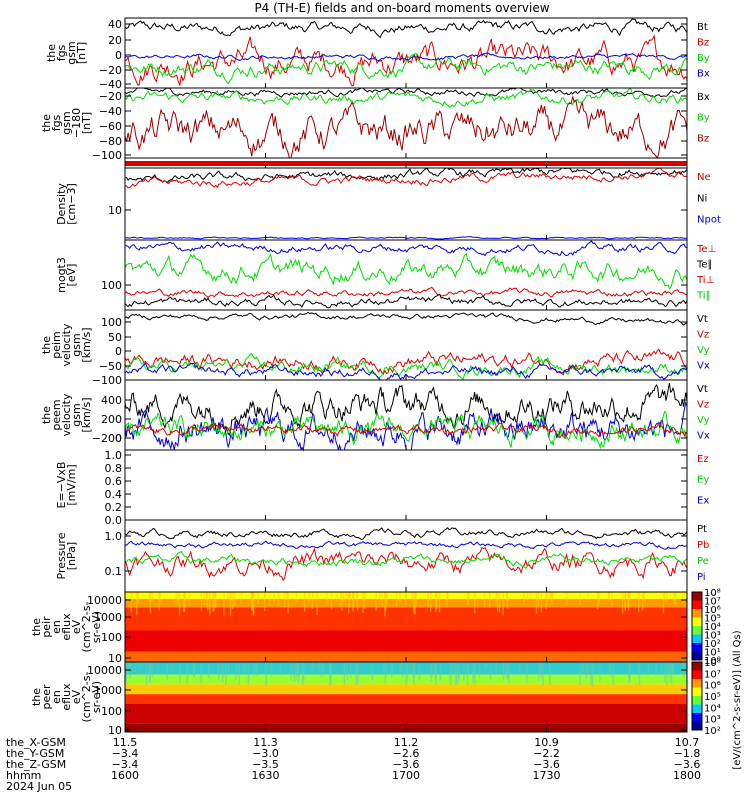 This screenshot has height=800, width=750. What do you see at coordinates (712, 663) in the screenshot?
I see `colorbar-tick: 10⁸` at bounding box center [712, 663].